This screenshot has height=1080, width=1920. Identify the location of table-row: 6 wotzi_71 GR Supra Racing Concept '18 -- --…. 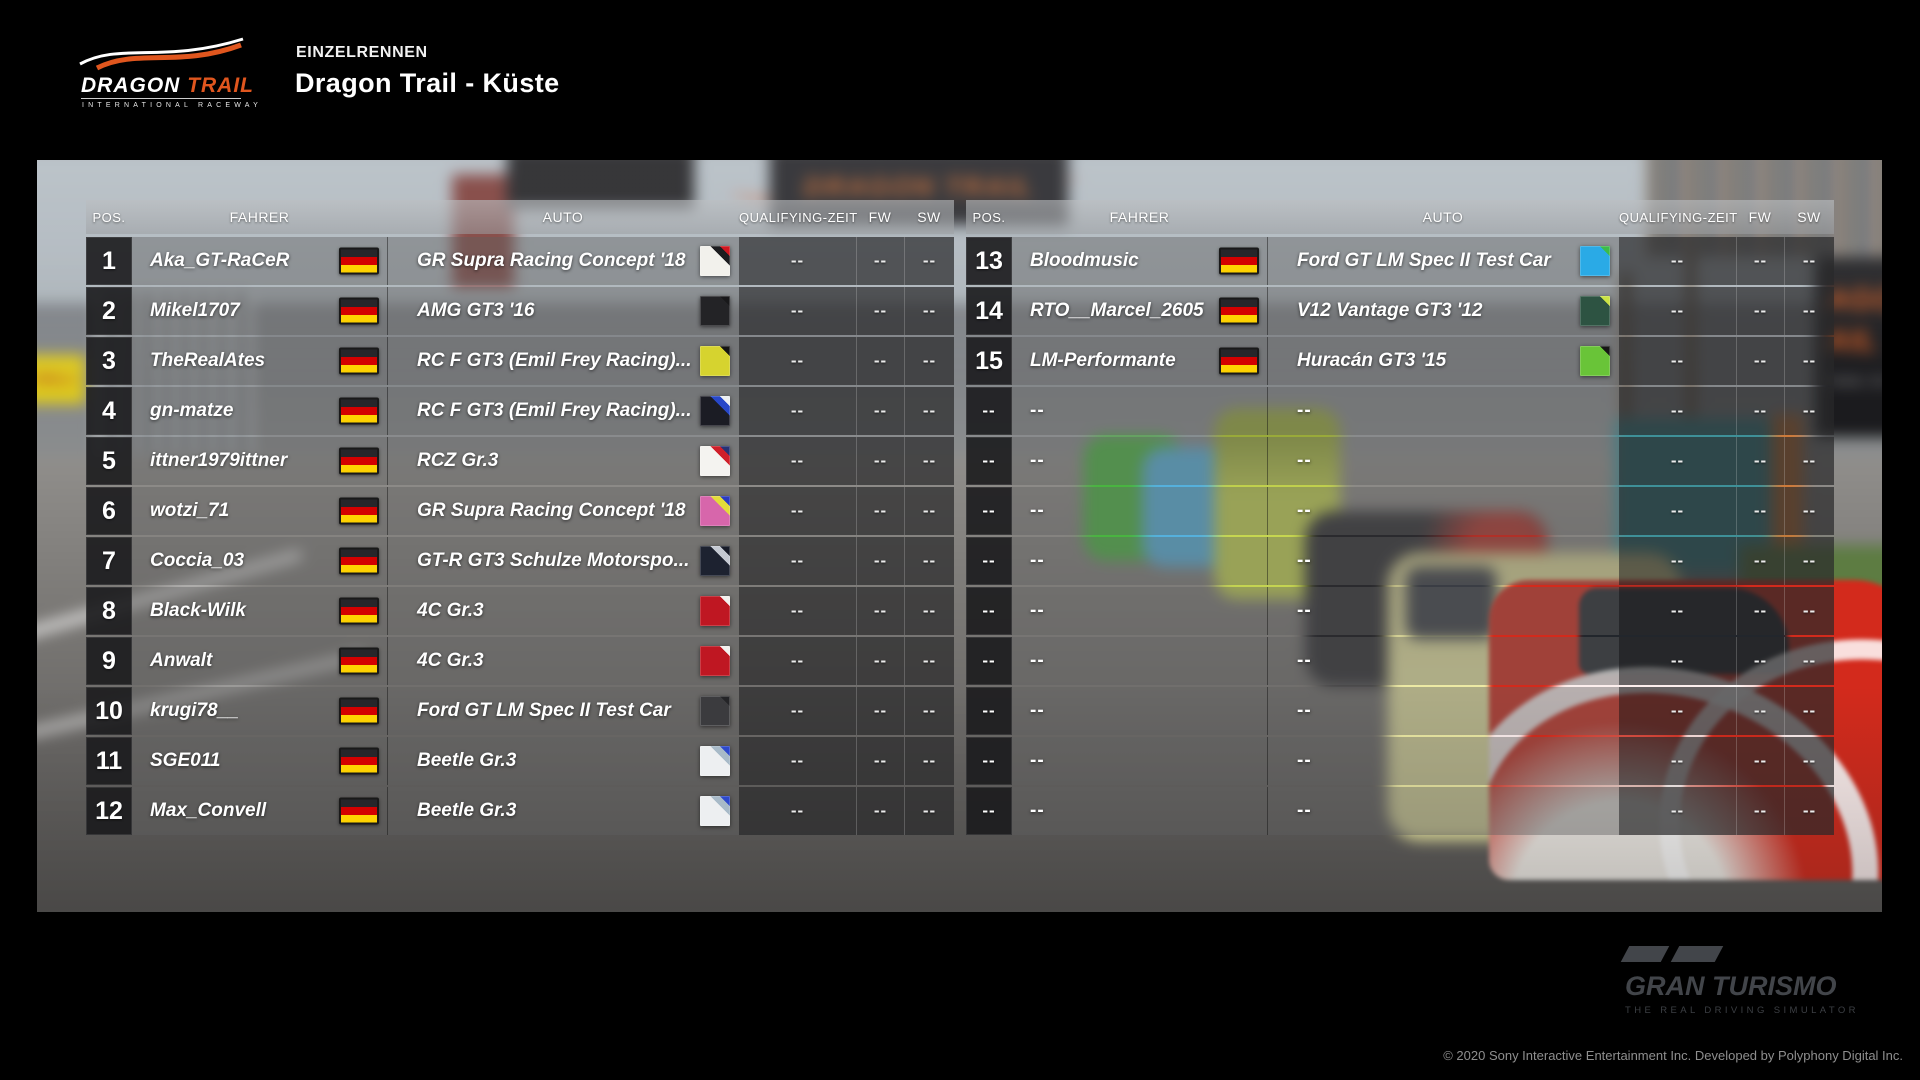
(520, 511).